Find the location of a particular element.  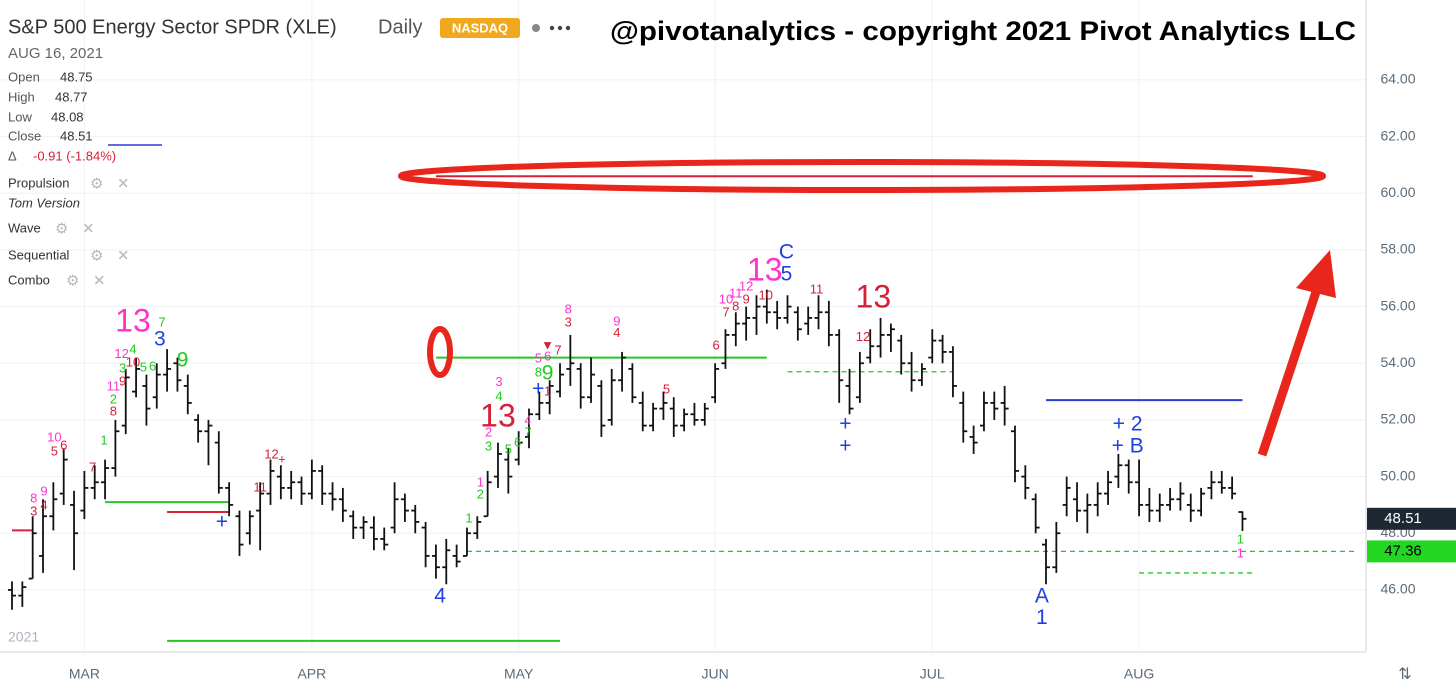

indicator: Sequential is located at coordinates (39, 254).